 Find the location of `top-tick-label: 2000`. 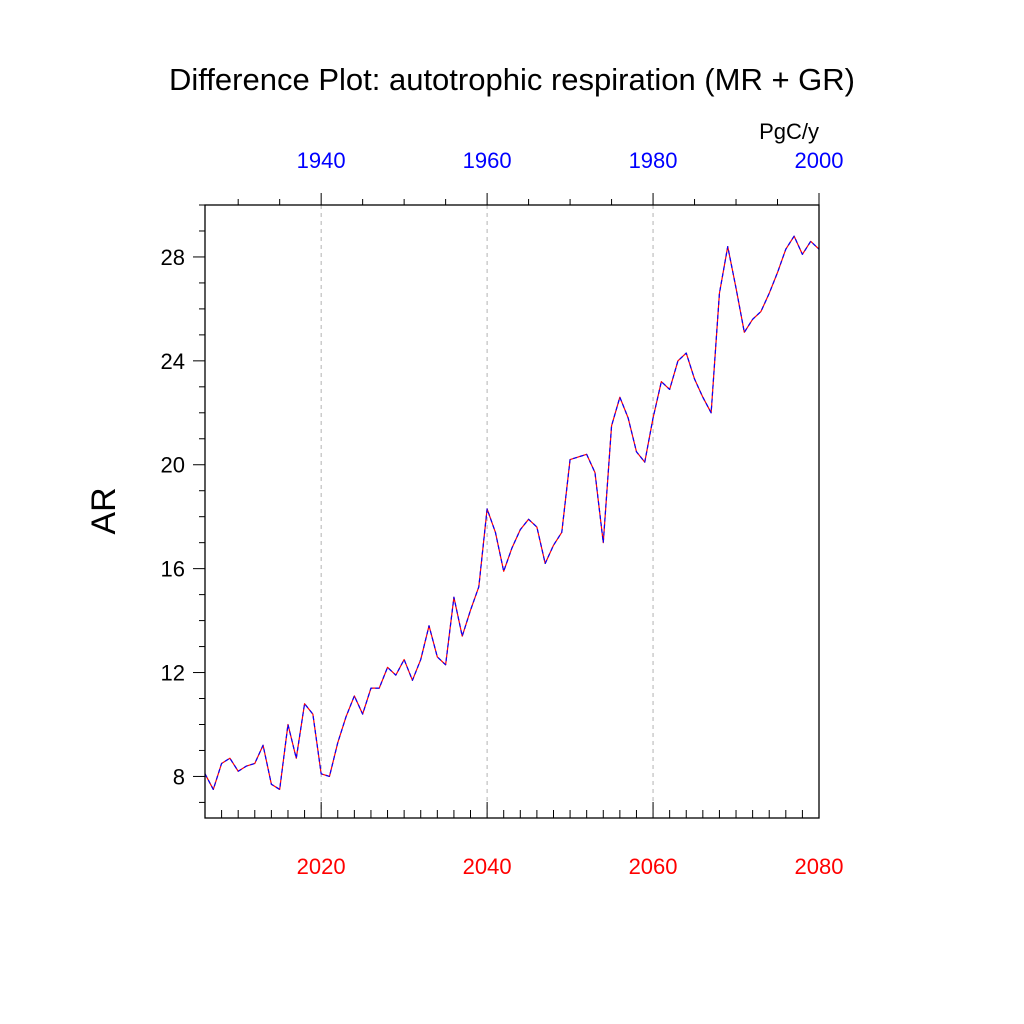

top-tick-label: 2000 is located at coordinates (819, 160).